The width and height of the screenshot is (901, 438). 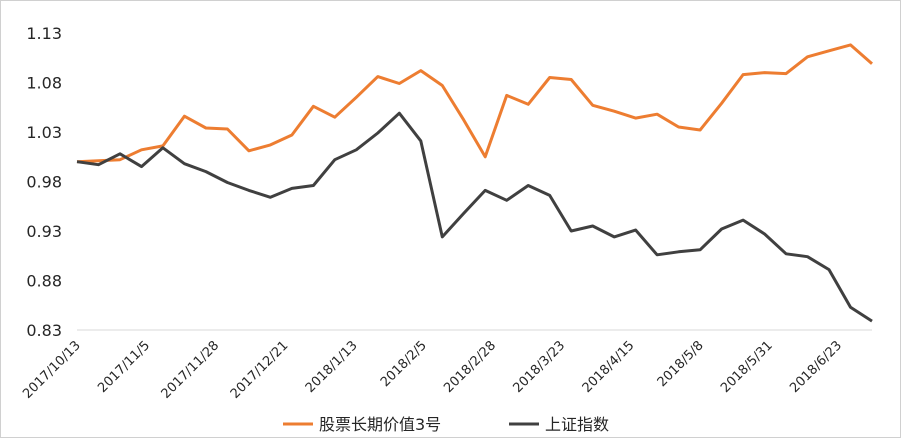 What do you see at coordinates (539, 367) in the screenshot?
I see `x-tick-label: 2018/3/23` at bounding box center [539, 367].